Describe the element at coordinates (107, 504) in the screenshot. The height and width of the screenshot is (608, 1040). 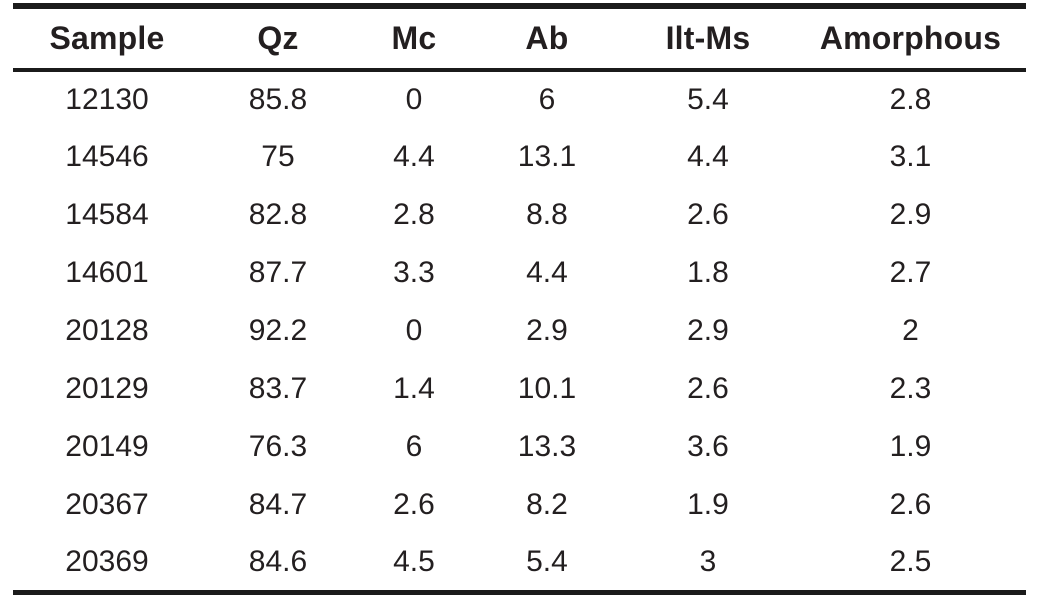
I see `sample-id-cell: 20367` at that location.